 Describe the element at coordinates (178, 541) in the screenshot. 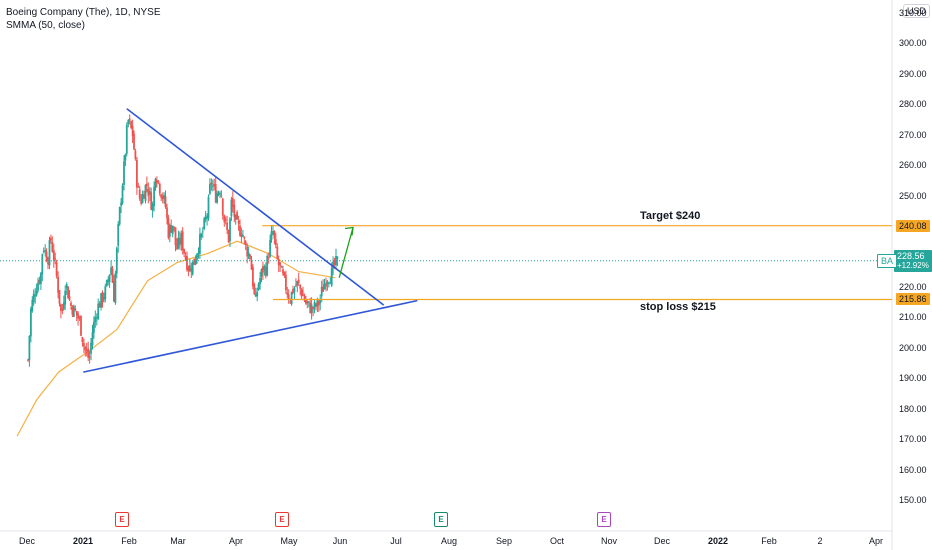

I see `time-tick-label: Mar` at that location.